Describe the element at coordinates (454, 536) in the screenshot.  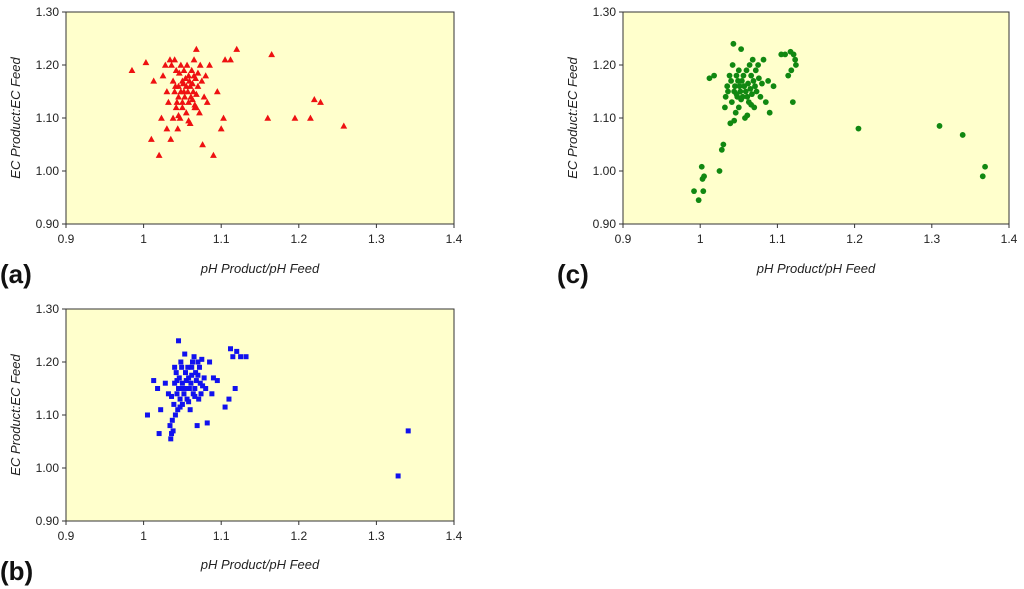
I see `x-tick-label: 1.4` at that location.